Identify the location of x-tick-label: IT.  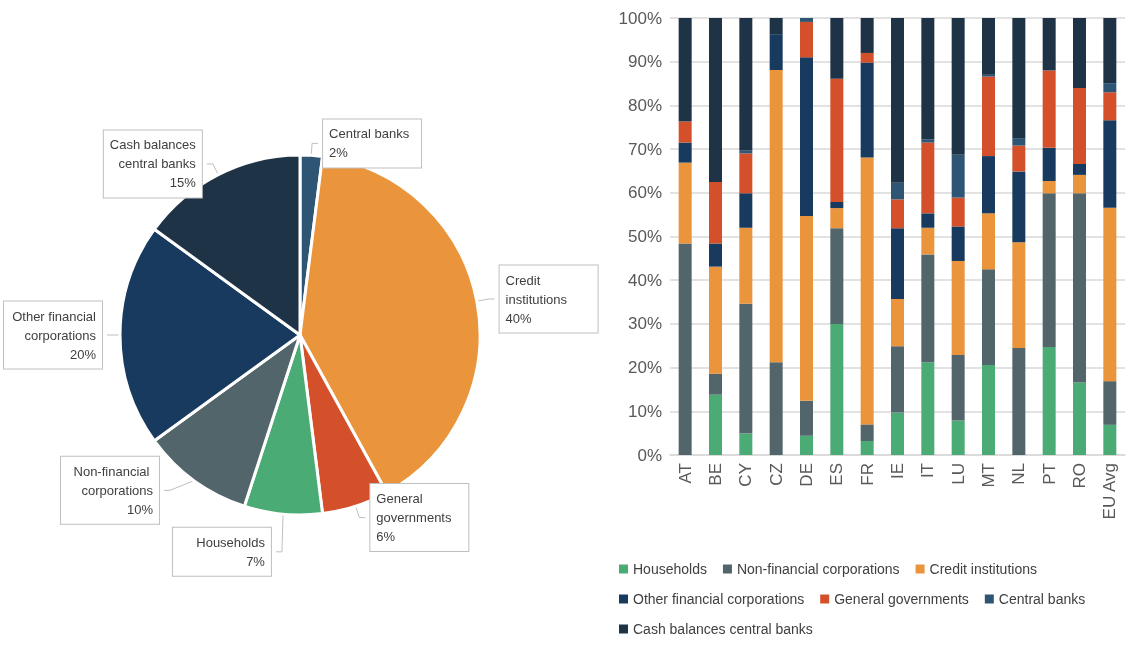
(928, 471).